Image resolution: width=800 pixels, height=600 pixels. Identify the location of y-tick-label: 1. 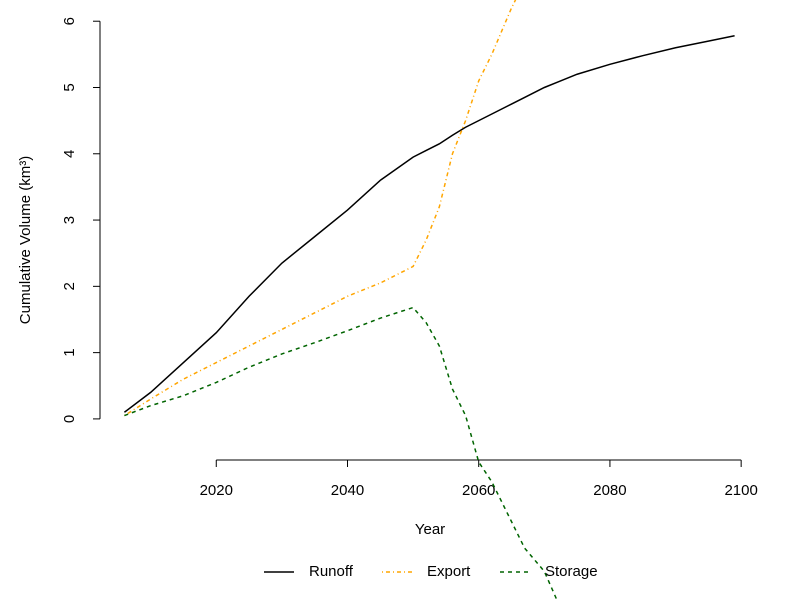
(69, 352).